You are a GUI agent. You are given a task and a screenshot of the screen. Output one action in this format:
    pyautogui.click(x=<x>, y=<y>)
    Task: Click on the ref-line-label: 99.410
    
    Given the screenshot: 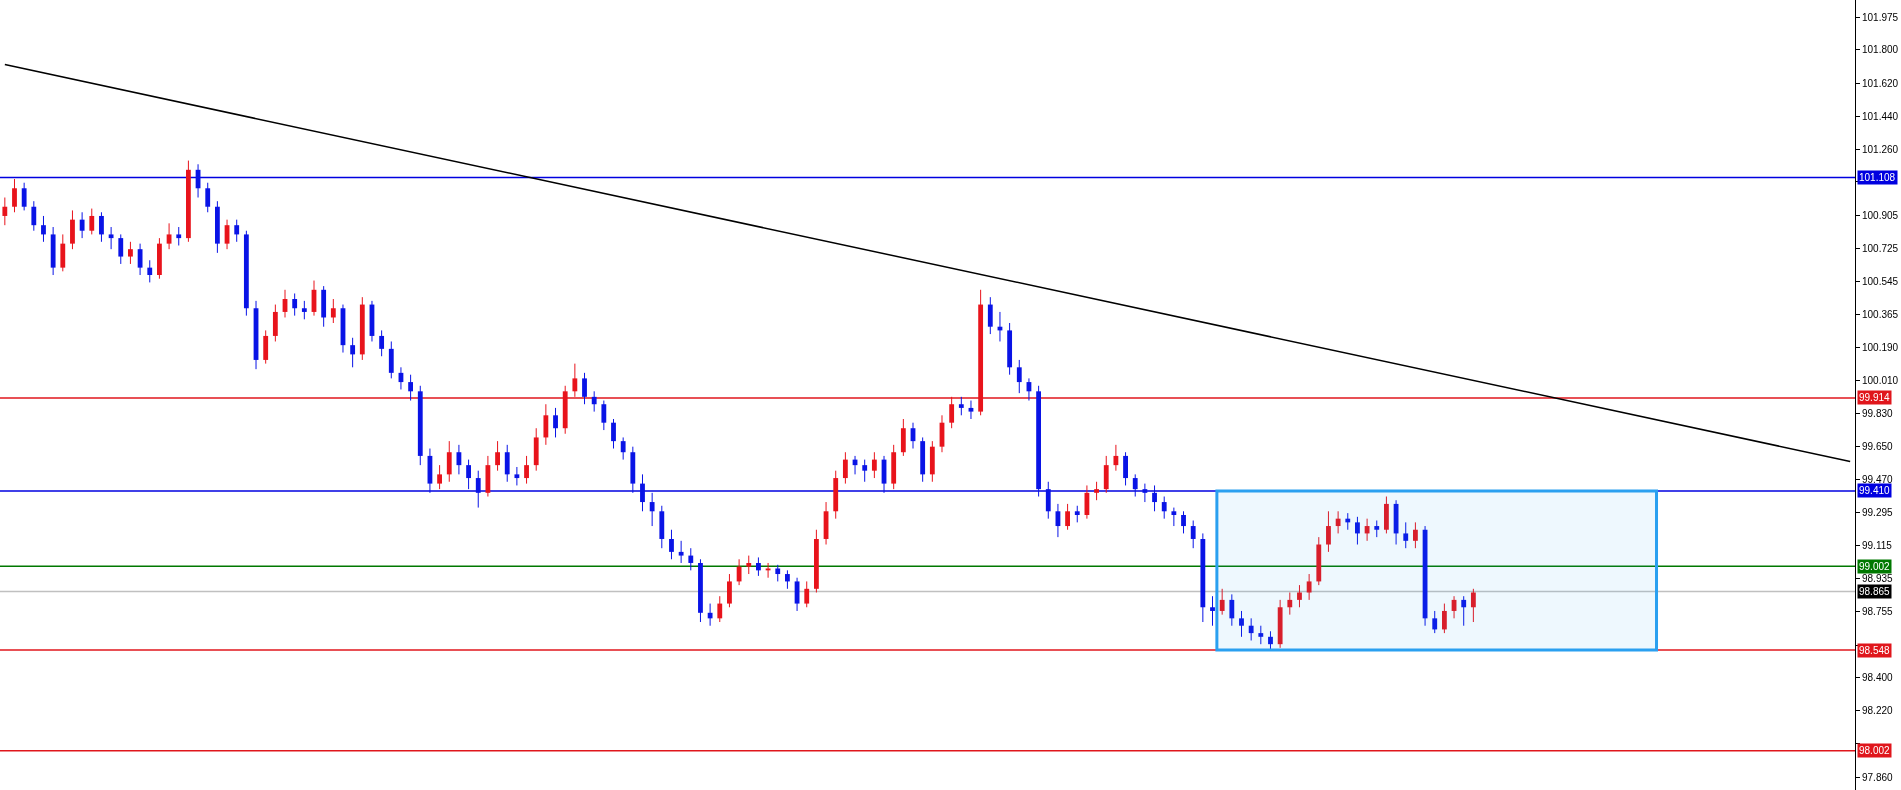 What is the action you would take?
    pyautogui.click(x=1875, y=490)
    